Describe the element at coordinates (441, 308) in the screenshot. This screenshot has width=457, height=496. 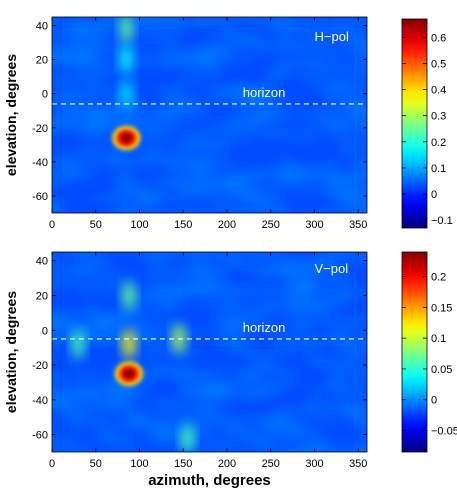
I see `colorbar-tick-label: 0.15` at that location.